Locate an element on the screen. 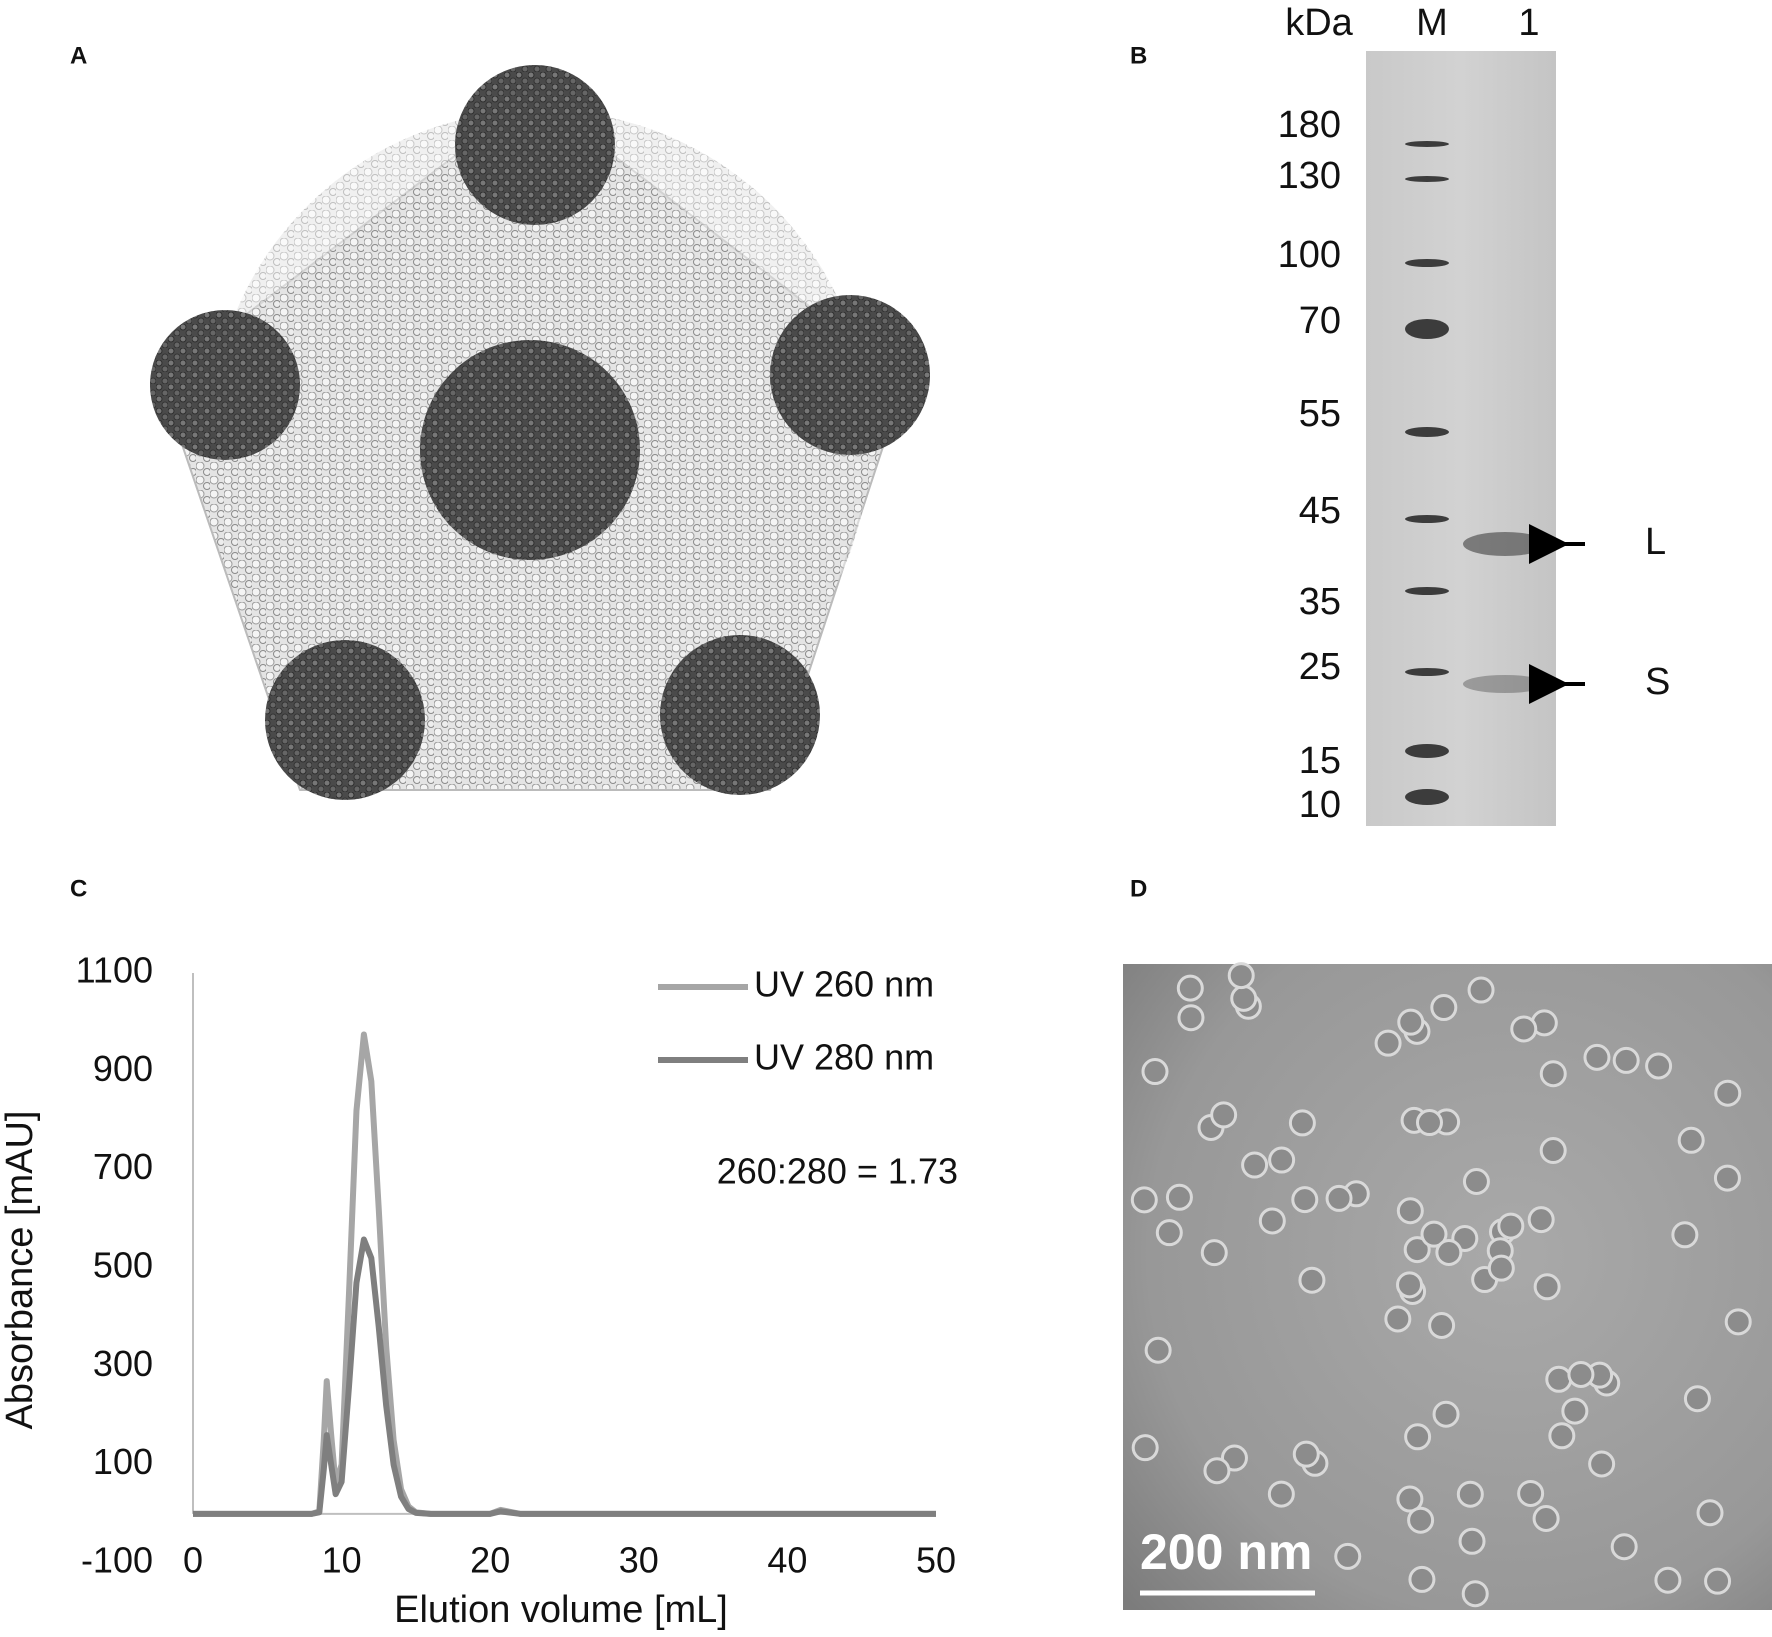 The image size is (1772, 1637). y-tick-label: 500 is located at coordinates (123, 1265).